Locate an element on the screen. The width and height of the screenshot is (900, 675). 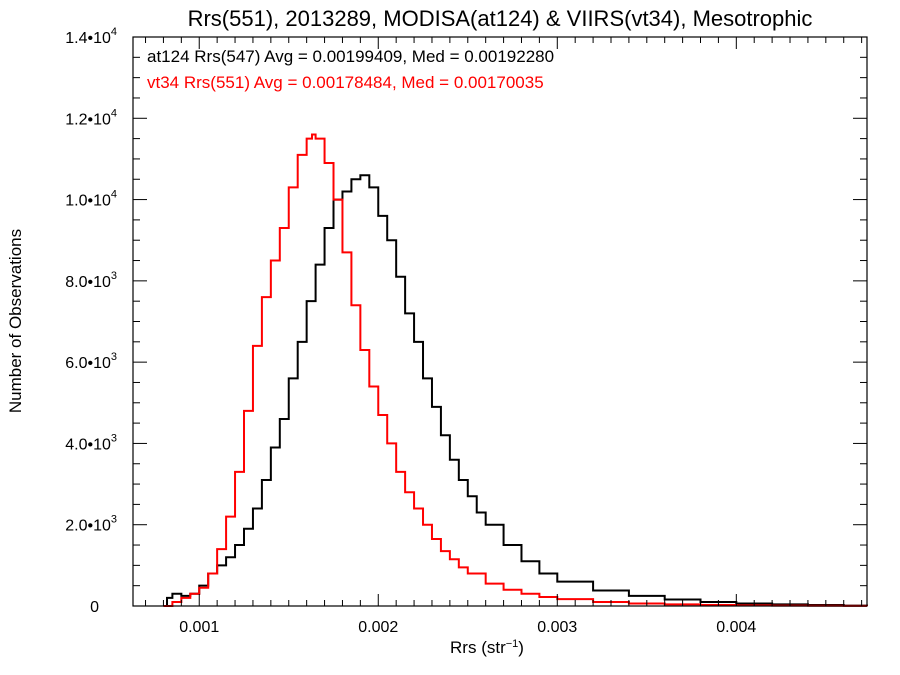
y-tick-exponent-1: 3 is located at coordinates (114, 520).